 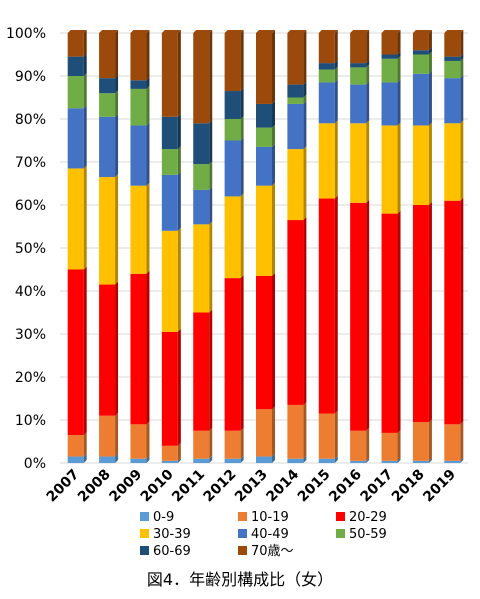 What do you see at coordinates (30, 120) in the screenshot?
I see `y-tick-label: 80%` at bounding box center [30, 120].